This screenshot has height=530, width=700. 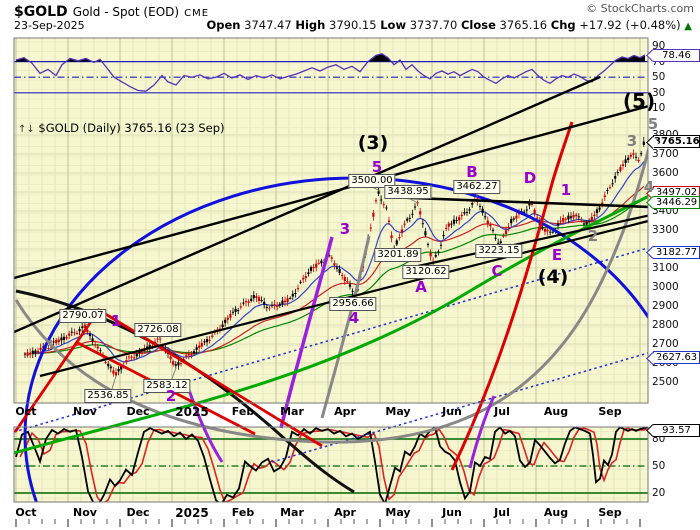 I want to click on chart-date: 23-Sep-2025, so click(x=49, y=25).